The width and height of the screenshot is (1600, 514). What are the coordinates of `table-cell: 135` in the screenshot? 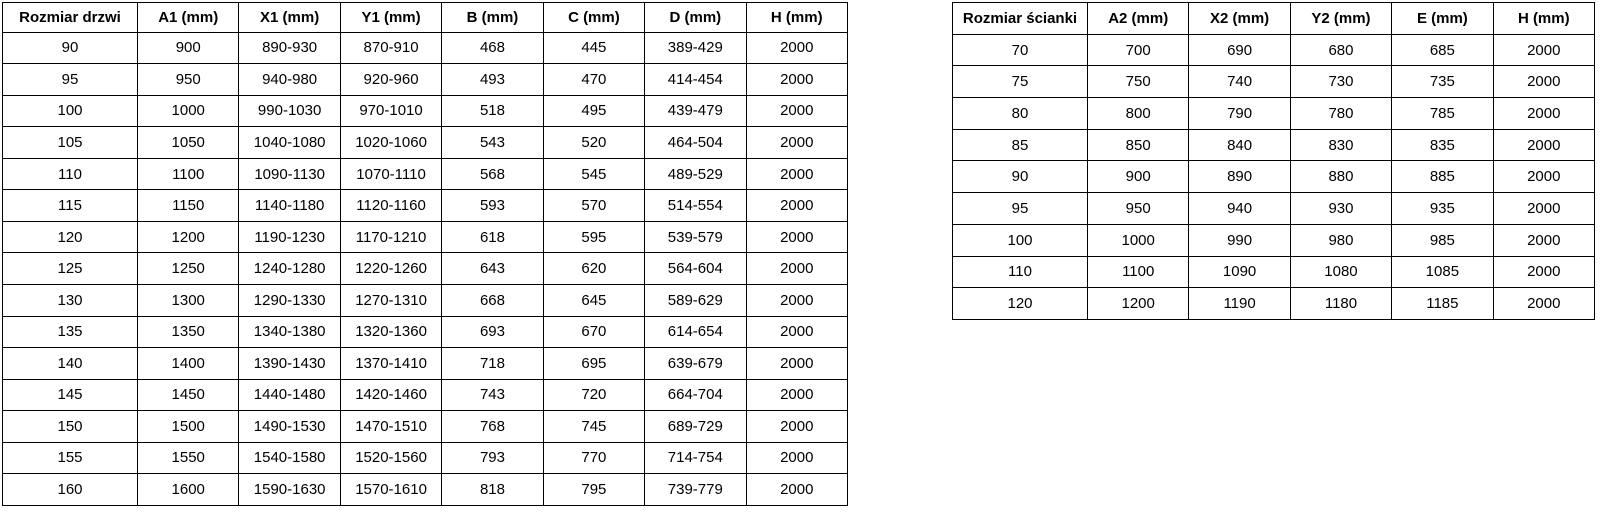 It's located at (70, 332).